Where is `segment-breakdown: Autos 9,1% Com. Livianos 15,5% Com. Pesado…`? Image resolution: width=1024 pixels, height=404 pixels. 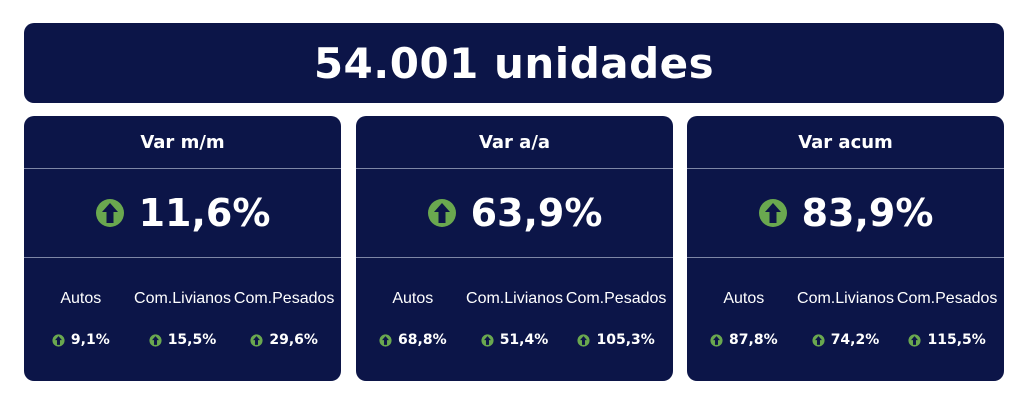
segment-breakdown: Autos 9,1% Com. Livianos 15,5% Com. Pesado… is located at coordinates (182, 303).